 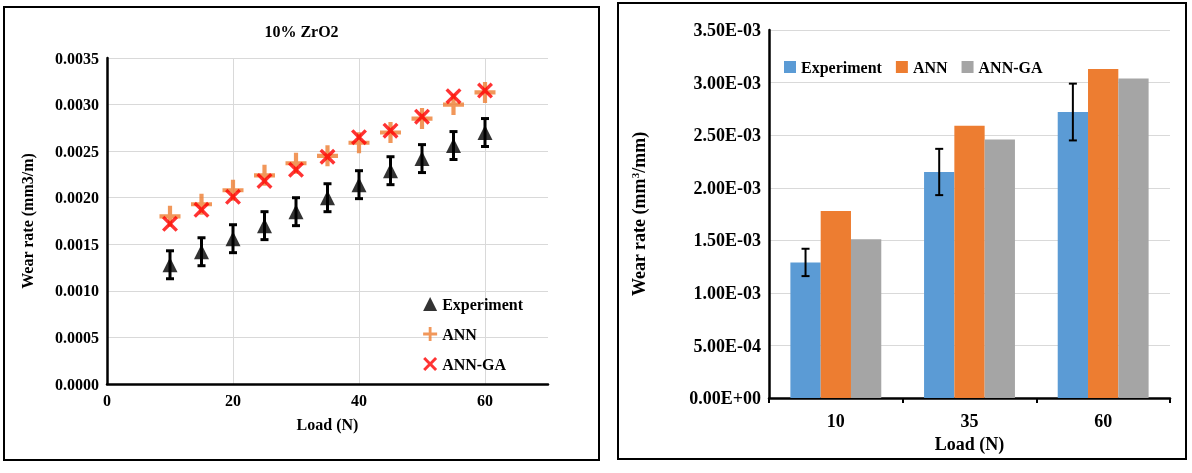 What do you see at coordinates (727, 135) in the screenshot?
I see `y-tick-label: 2.50E-03` at bounding box center [727, 135].